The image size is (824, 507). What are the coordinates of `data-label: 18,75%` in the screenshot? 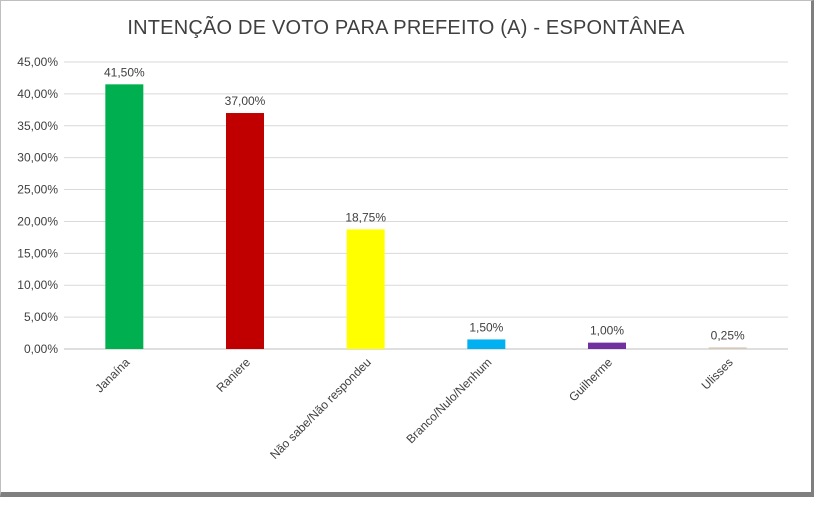 It's located at (365, 217).